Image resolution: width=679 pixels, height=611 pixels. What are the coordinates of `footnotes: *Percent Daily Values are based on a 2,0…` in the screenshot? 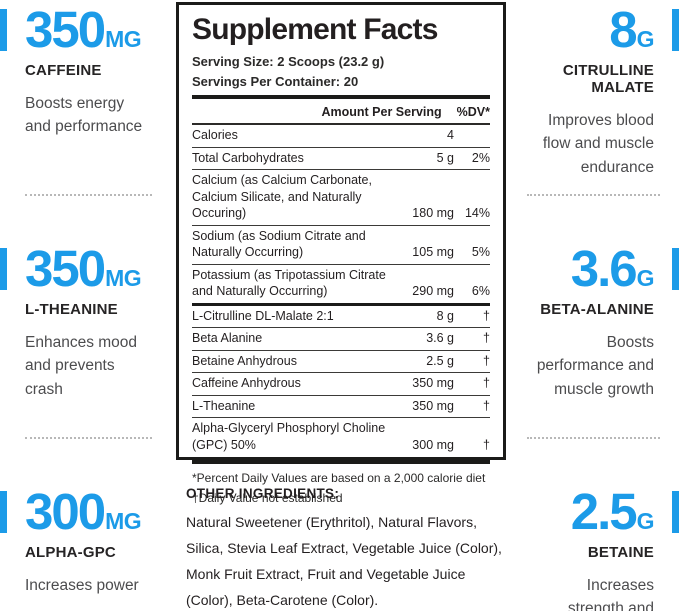 It's located at (341, 486).